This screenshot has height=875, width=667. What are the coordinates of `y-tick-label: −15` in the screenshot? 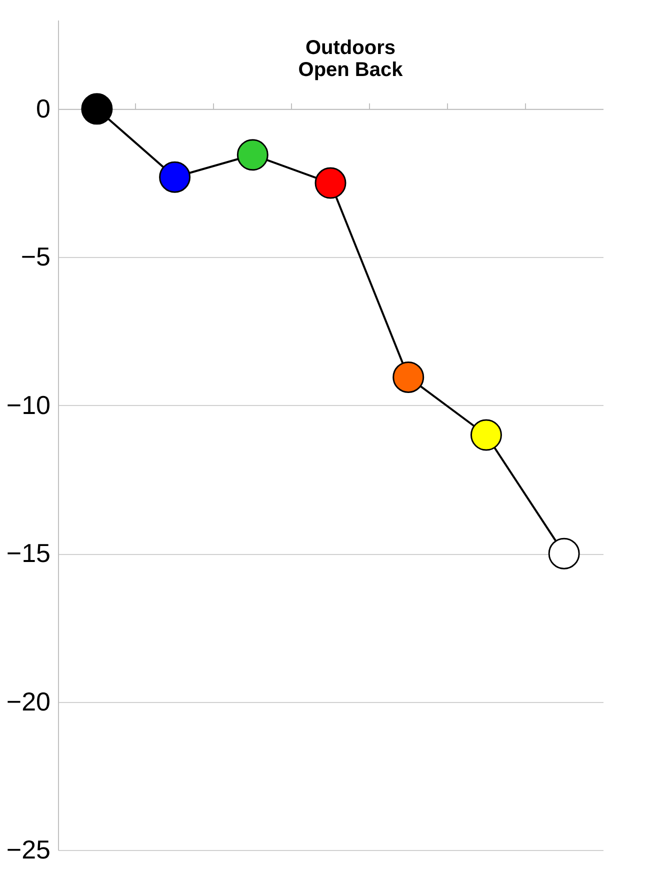 It's located at (28, 553).